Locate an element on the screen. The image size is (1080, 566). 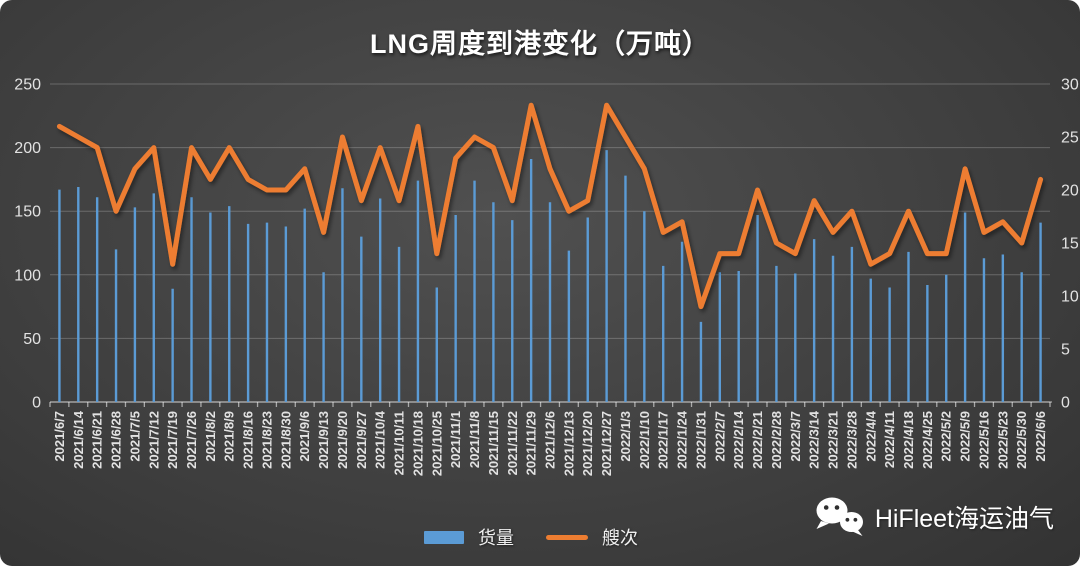
x-tick-label: 2021/8/23 is located at coordinates (266, 440).